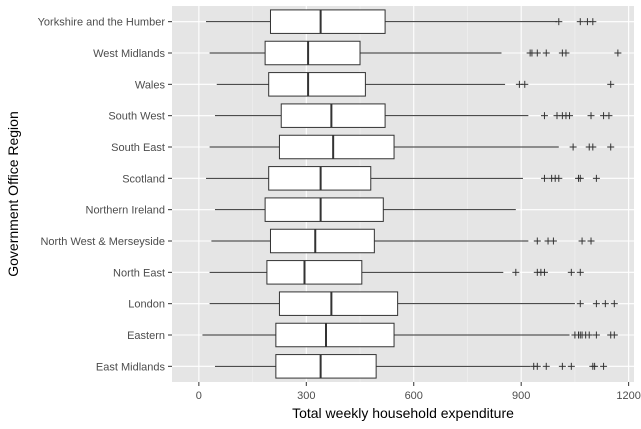 The width and height of the screenshot is (641, 429). Describe the element at coordinates (139, 273) in the screenshot. I see `y-tick-label: North East` at that location.